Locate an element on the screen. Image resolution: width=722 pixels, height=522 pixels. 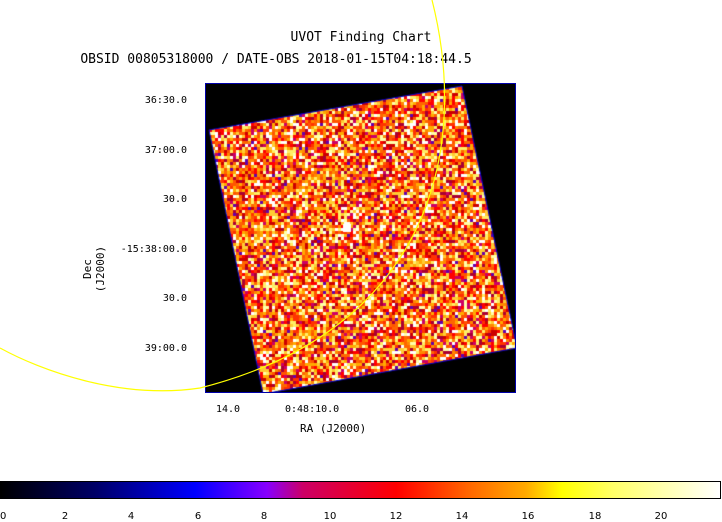
dec-tick-label: 30.0 is located at coordinates (174, 199).